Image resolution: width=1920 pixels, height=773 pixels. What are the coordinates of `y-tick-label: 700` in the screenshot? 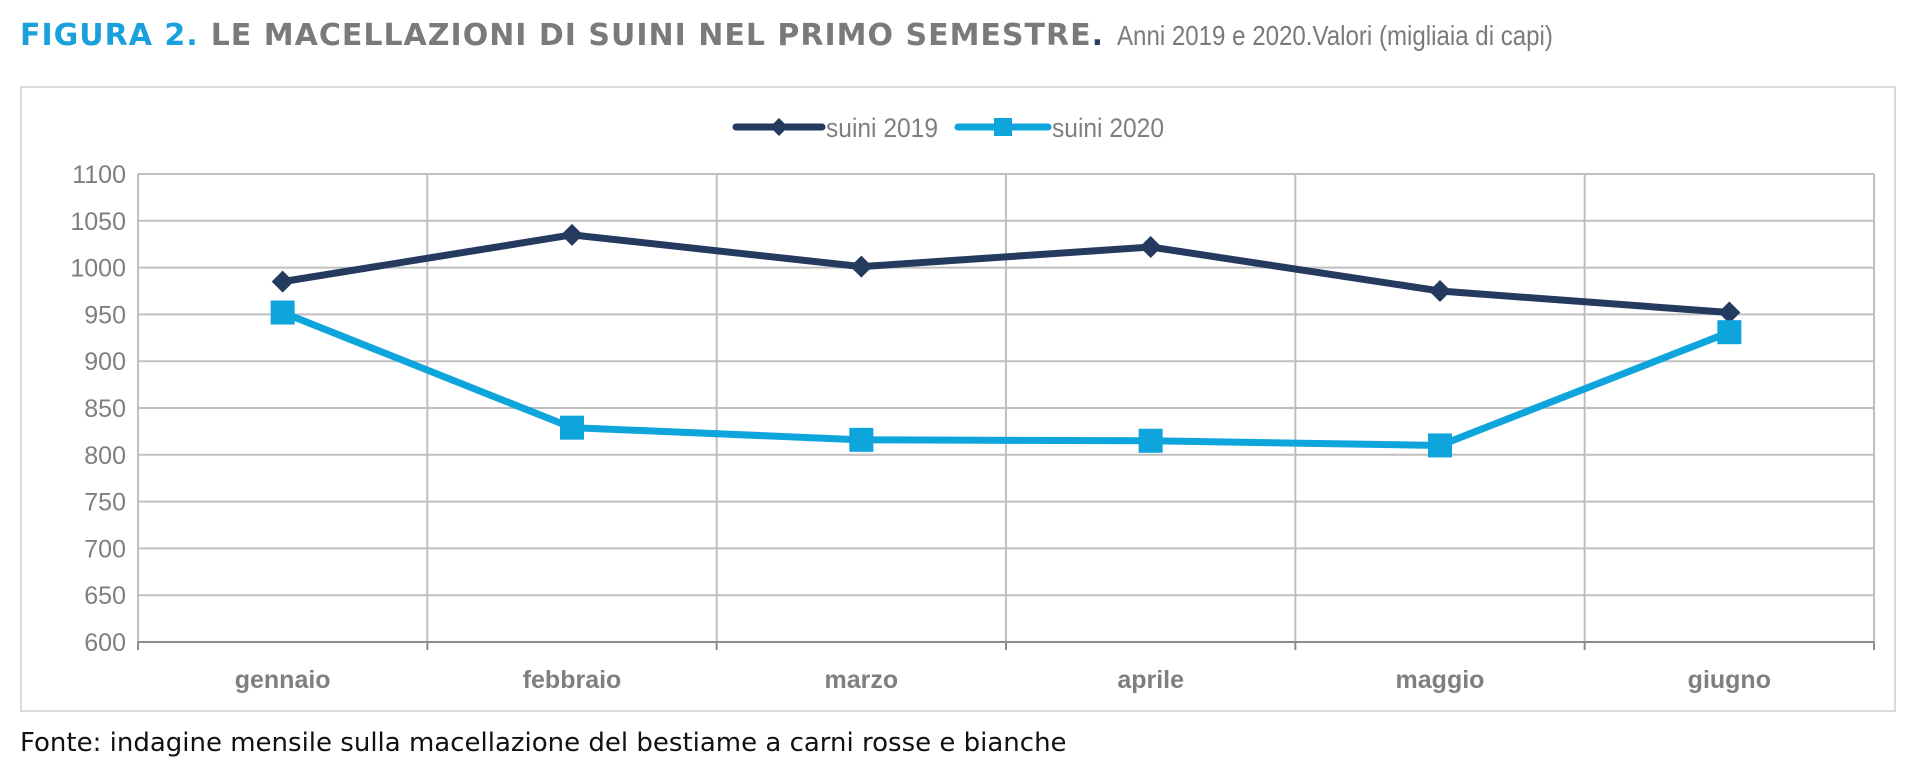 It's located at (105, 549).